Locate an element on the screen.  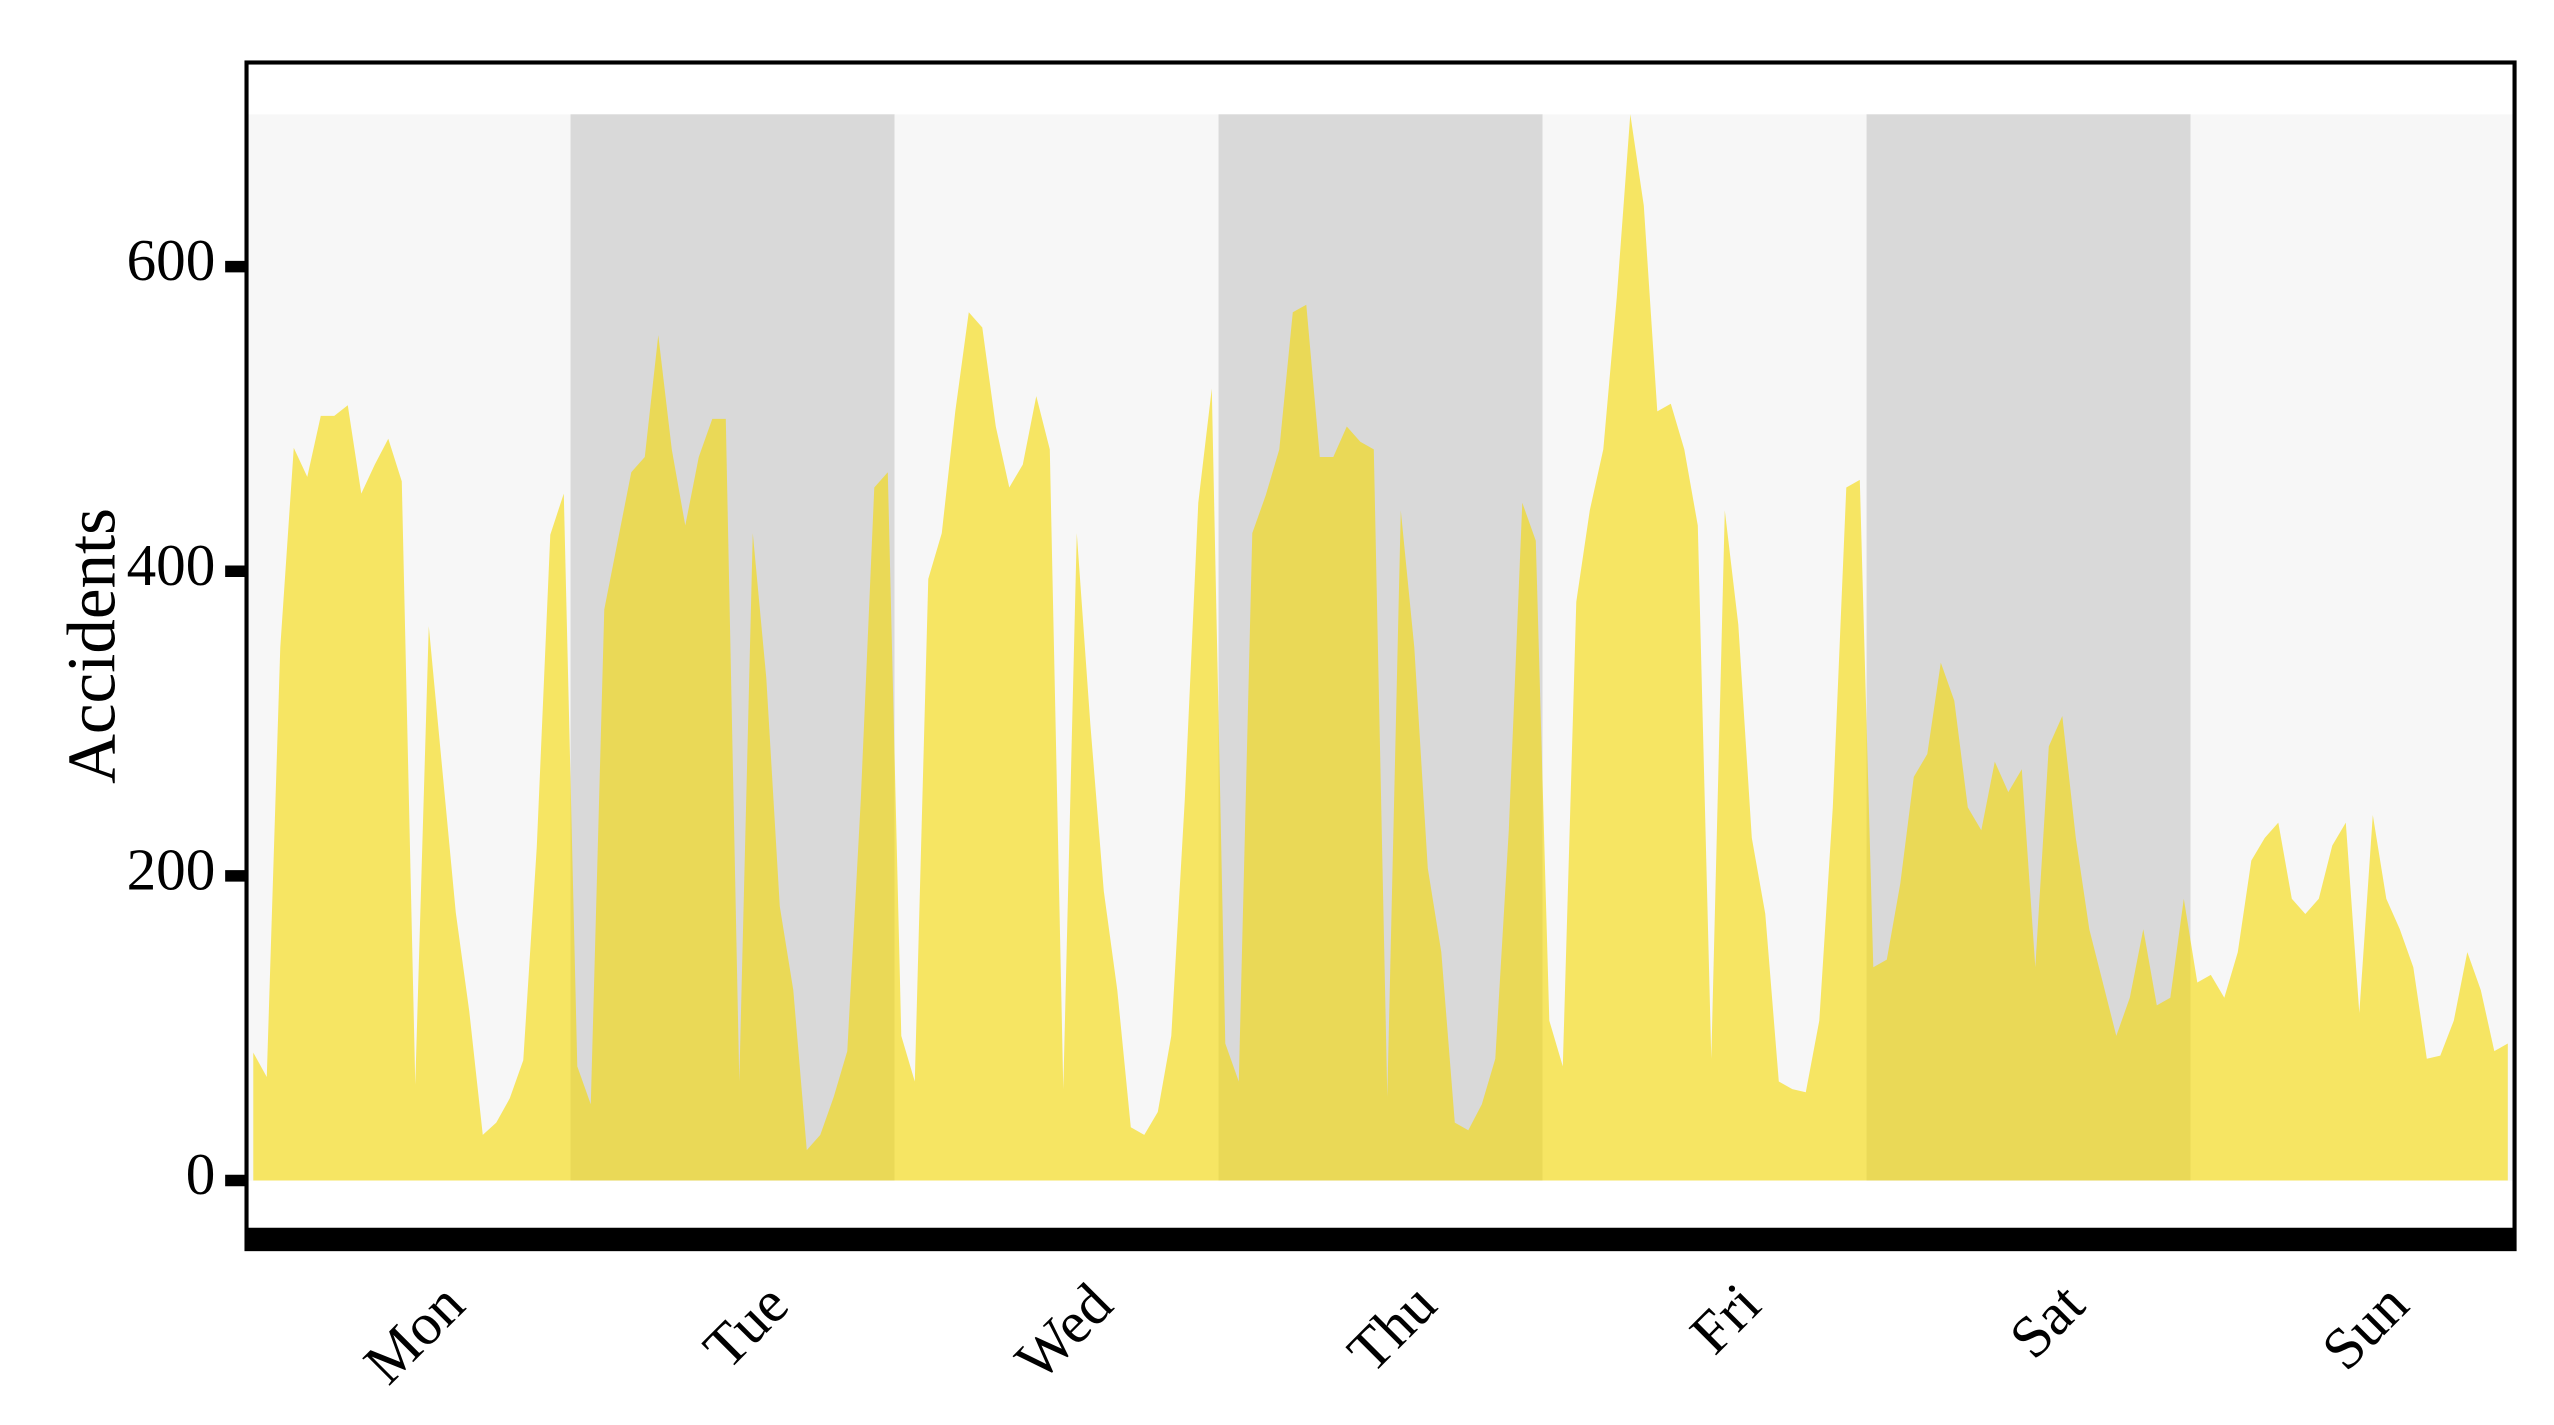
y-tick-label: 0 is located at coordinates (201, 1174).